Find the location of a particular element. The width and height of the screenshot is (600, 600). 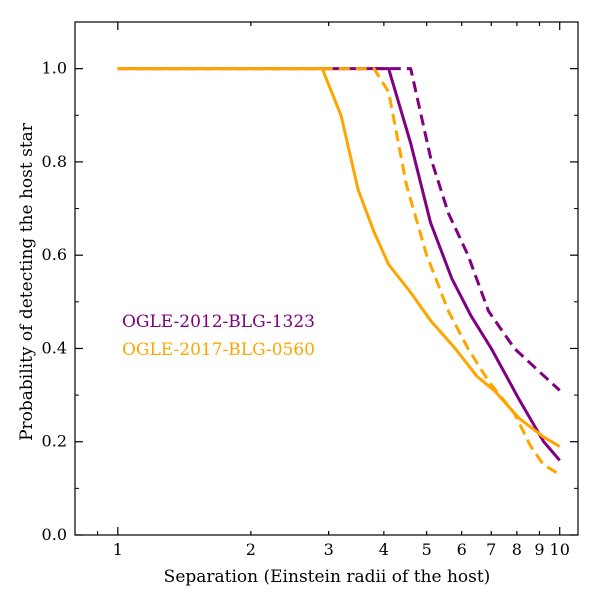

x-tick-label: 10 is located at coordinates (560, 549).